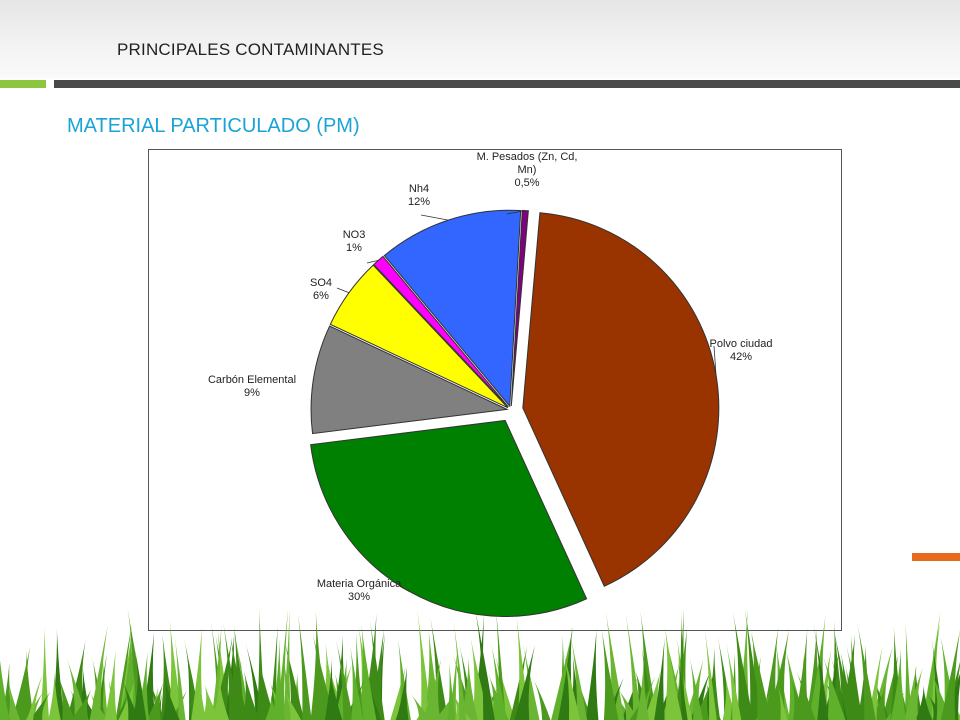 The image size is (960, 720). I want to click on pie-slice-so4, so click(419, 336).